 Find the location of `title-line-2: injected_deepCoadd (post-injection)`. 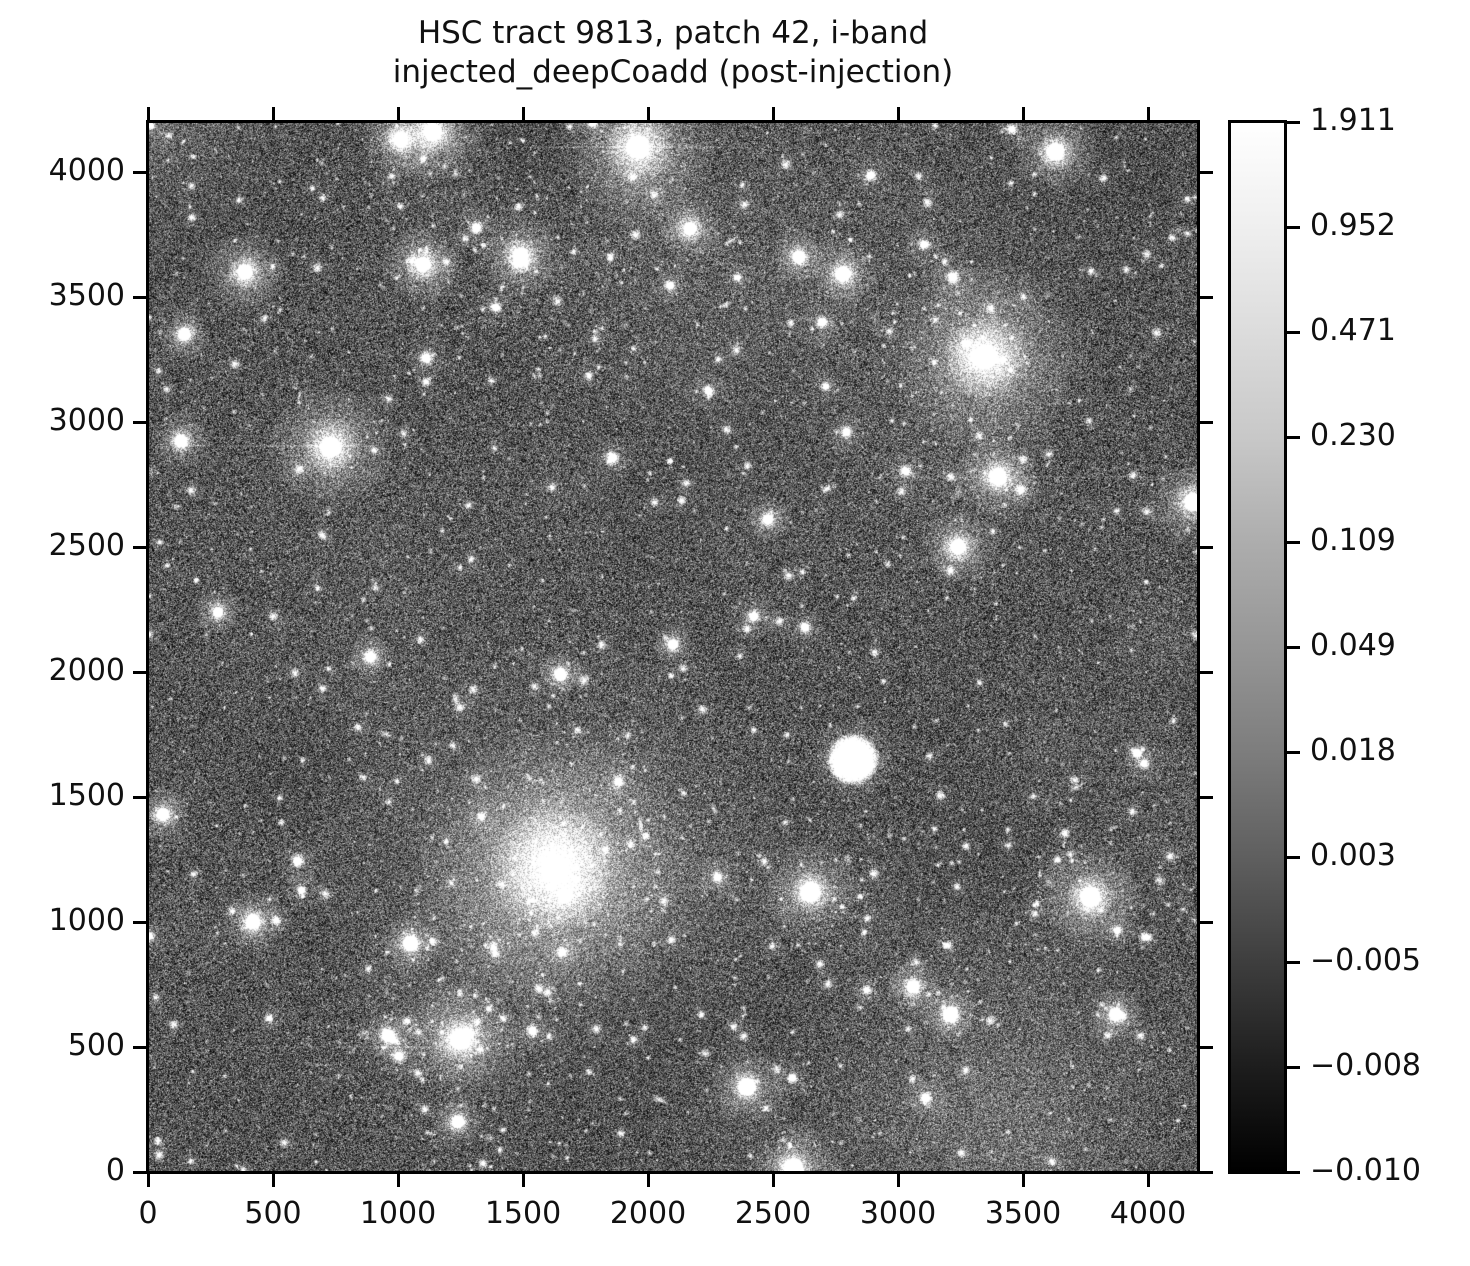

title-line-2: injected_deepCoadd (post-injection) is located at coordinates (673, 72).